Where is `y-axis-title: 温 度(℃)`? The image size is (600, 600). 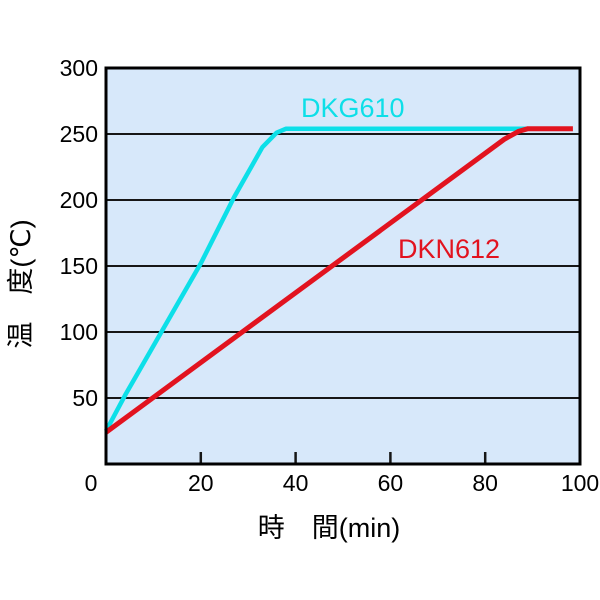
y-axis-title: 温 度(℃) is located at coordinates (21, 283).